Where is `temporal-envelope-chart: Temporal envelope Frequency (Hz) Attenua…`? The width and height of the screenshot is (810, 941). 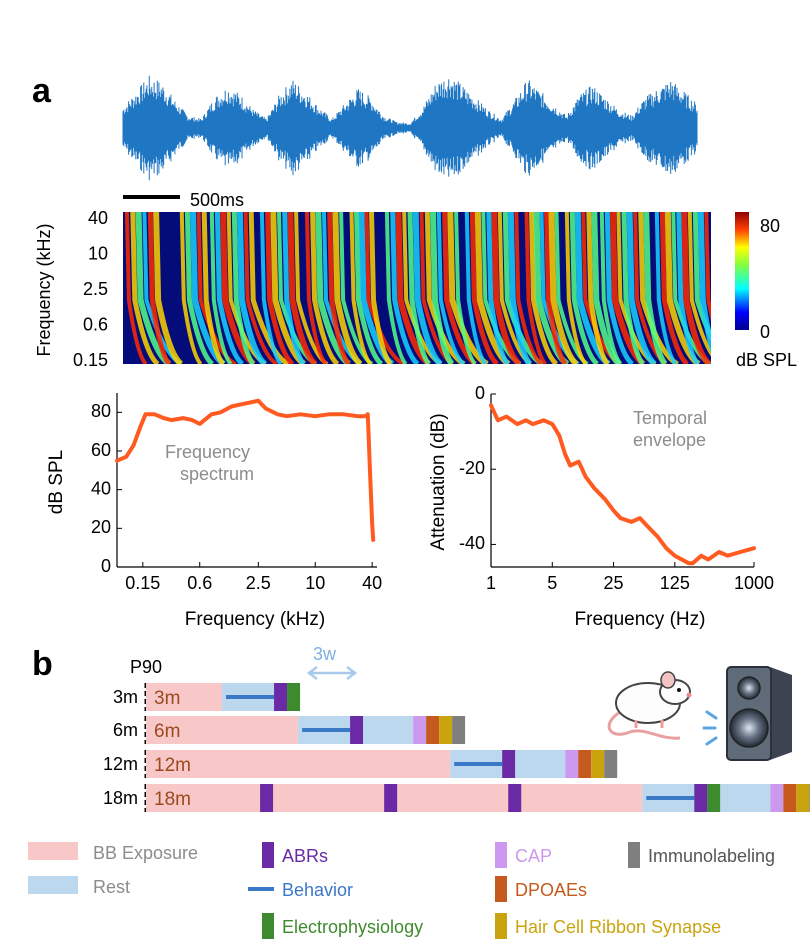
temporal-envelope-chart: Temporal envelope Frequency (Hz) Attenua… is located at coordinates (601, 506).